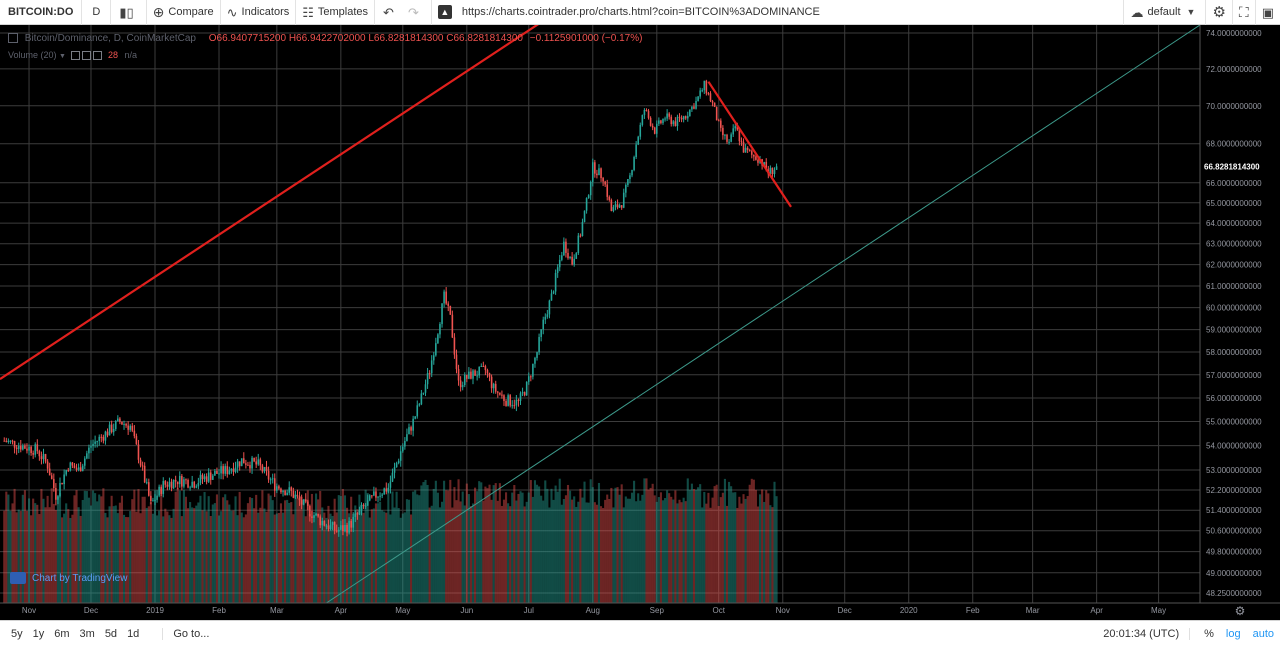 The image size is (1280, 647). Describe the element at coordinates (1233, 634) in the screenshot. I see `log-toggle: log` at that location.